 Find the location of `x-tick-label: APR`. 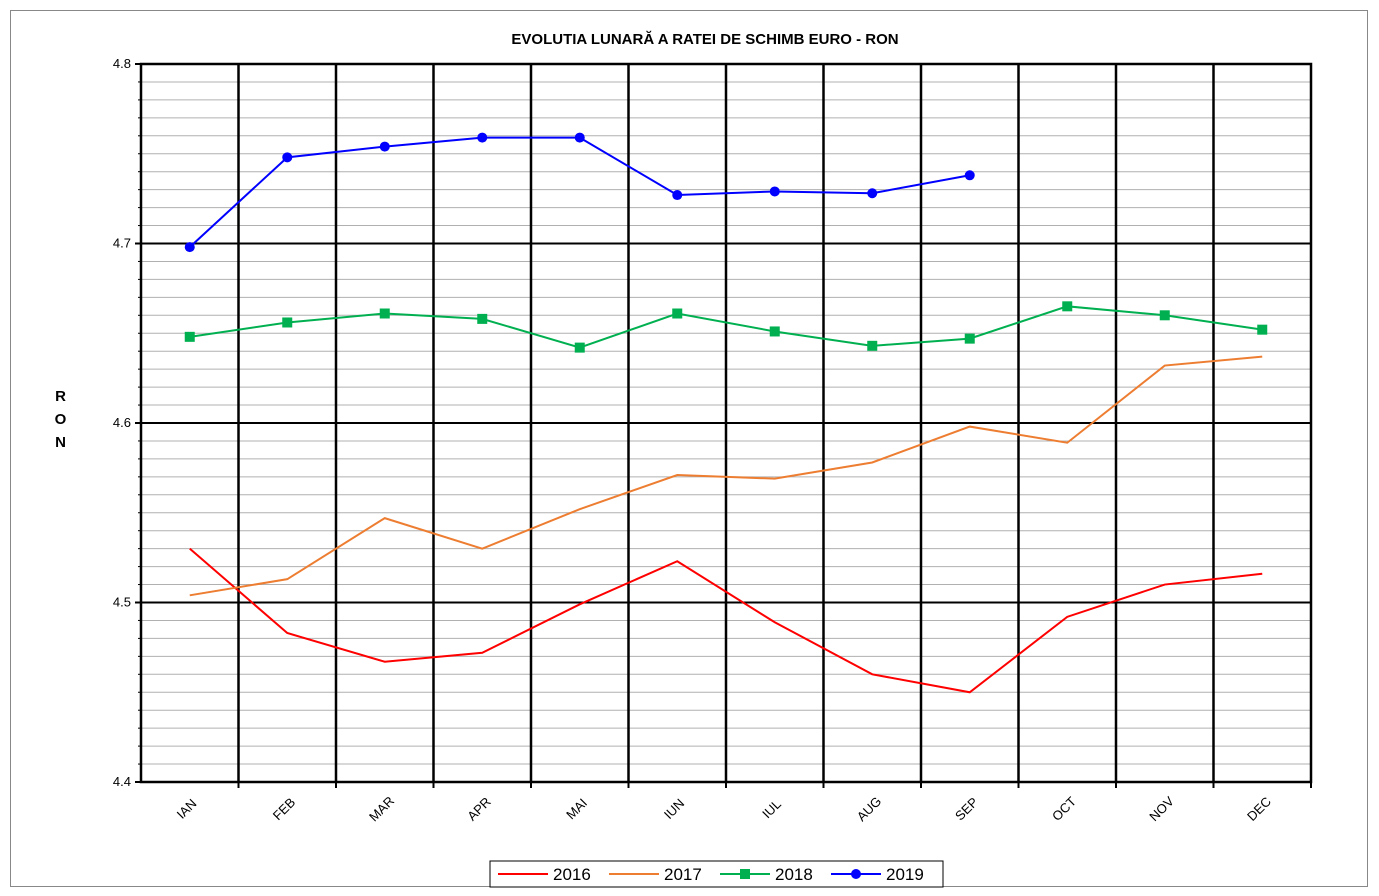

x-tick-label: APR is located at coordinates (479, 809).